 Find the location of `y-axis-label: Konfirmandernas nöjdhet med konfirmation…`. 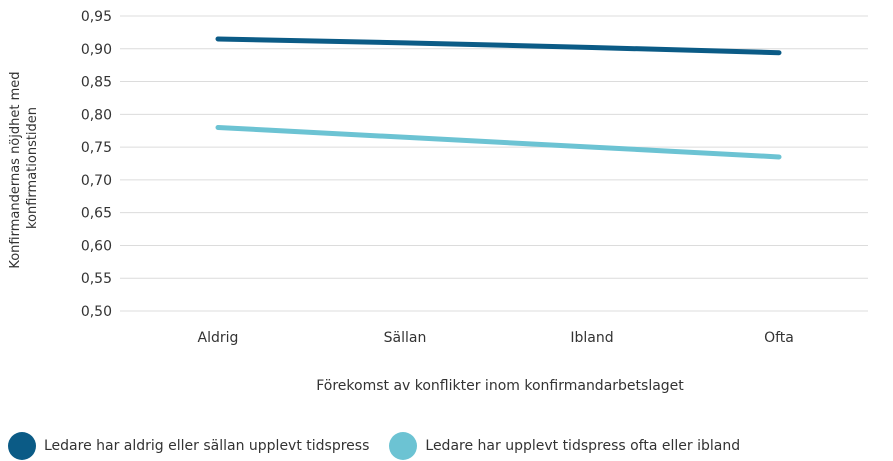

y-axis-label: Konfirmandernas nöjdhet med konfirmation… is located at coordinates (24, 167).